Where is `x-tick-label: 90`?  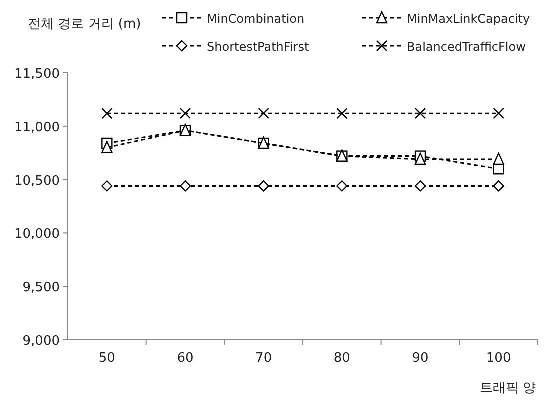 x-tick-label: 90 is located at coordinates (420, 358).